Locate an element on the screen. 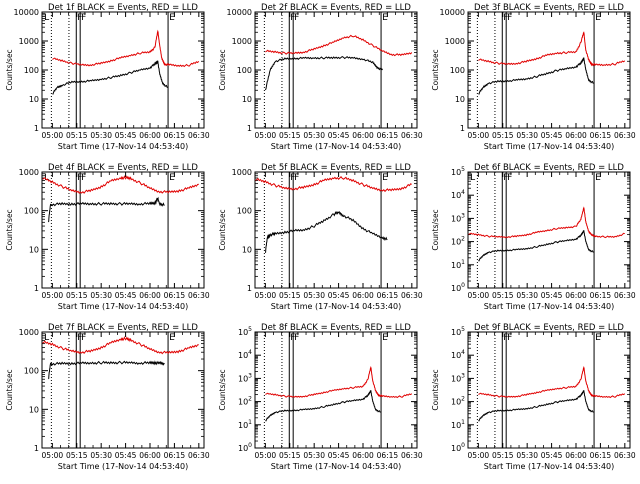 Image resolution: width=640 pixels, height=484 pixels. y-tick-label: 10⁴ is located at coordinates (458, 354).